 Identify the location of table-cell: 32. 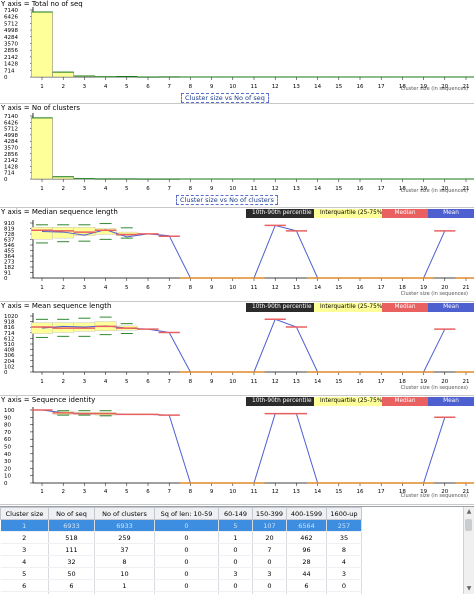
(72, 562).